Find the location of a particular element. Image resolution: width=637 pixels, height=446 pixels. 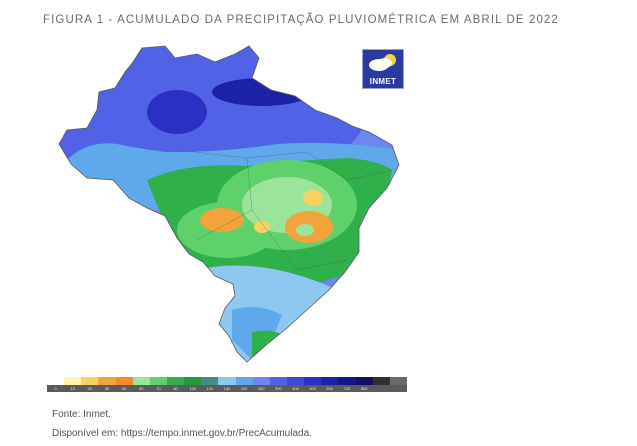

legend-tick: 200 is located at coordinates (244, 388).